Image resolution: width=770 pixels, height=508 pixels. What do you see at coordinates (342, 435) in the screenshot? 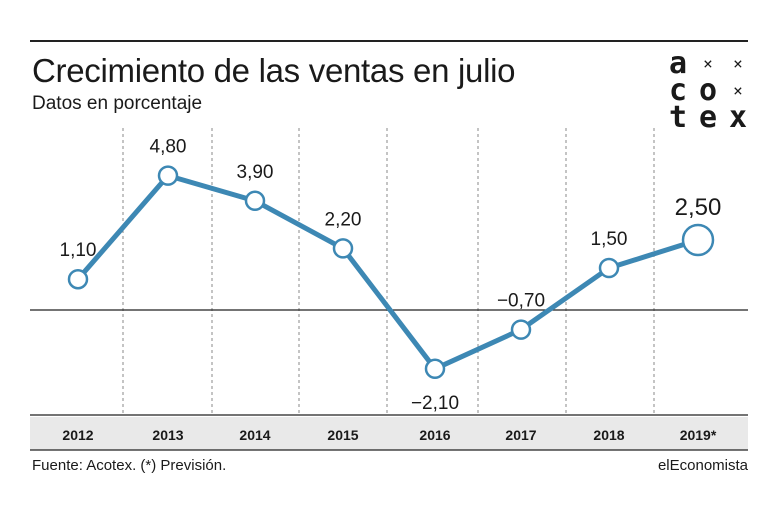
I see `x-tick-label: 2015` at bounding box center [342, 435].